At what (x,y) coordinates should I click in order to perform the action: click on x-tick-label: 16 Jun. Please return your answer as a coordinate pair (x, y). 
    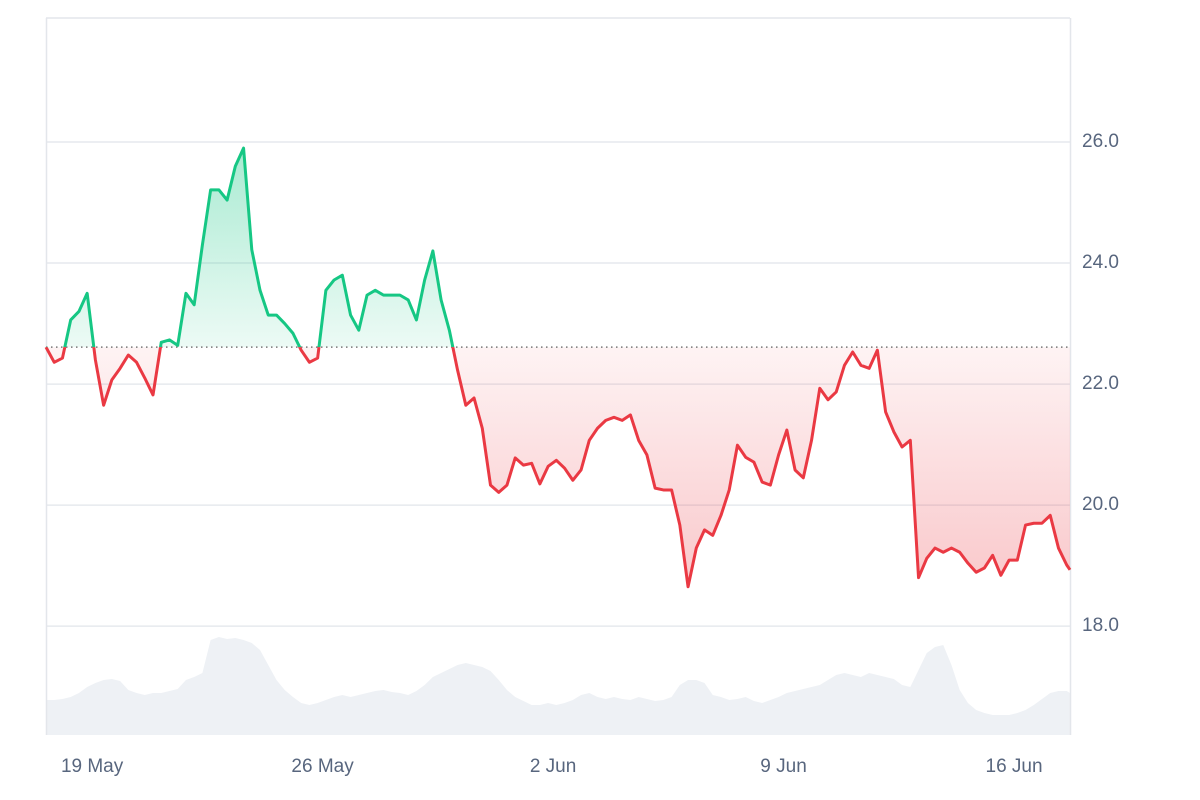
    Looking at the image, I should click on (1014, 766).